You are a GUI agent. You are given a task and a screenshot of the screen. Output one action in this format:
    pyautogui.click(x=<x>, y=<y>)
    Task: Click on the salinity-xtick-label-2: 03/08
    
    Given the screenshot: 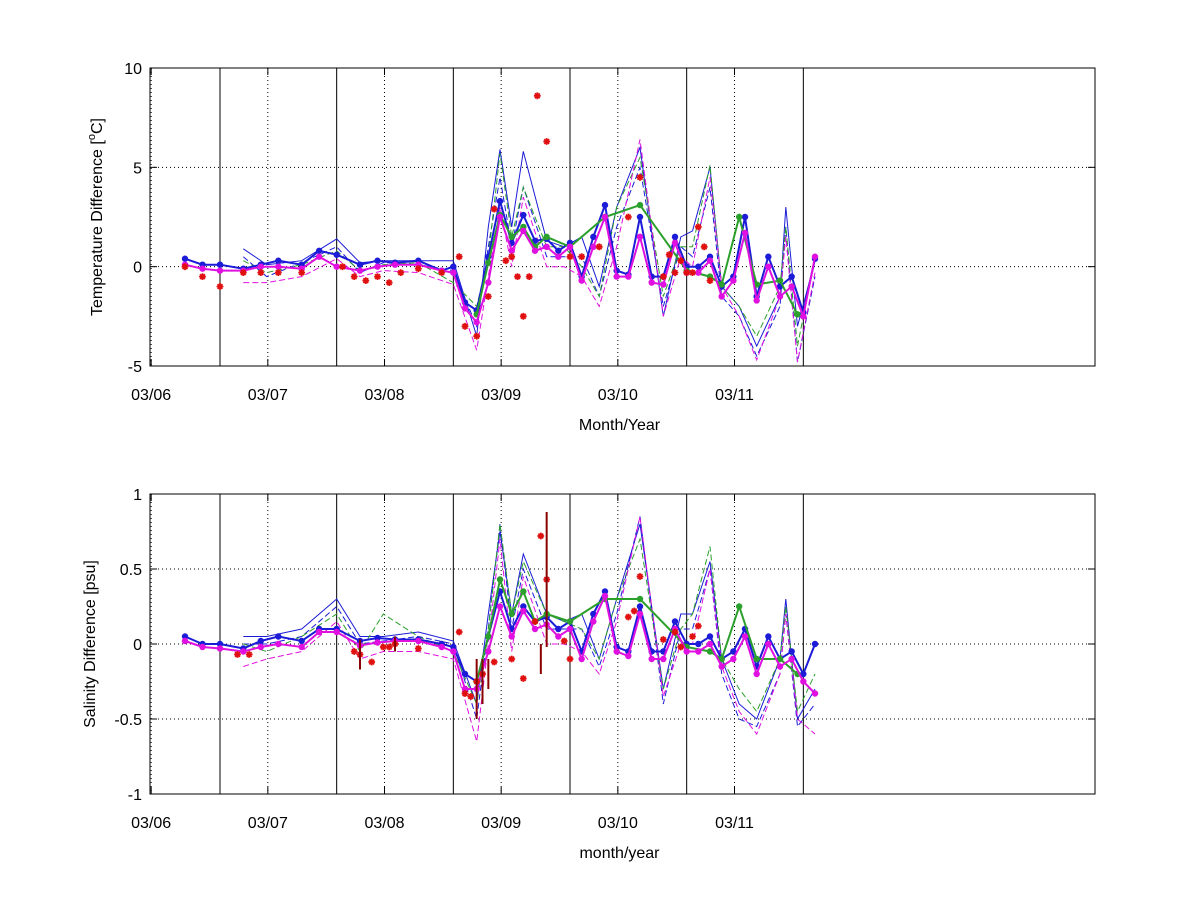 What is the action you would take?
    pyautogui.click(x=384, y=823)
    